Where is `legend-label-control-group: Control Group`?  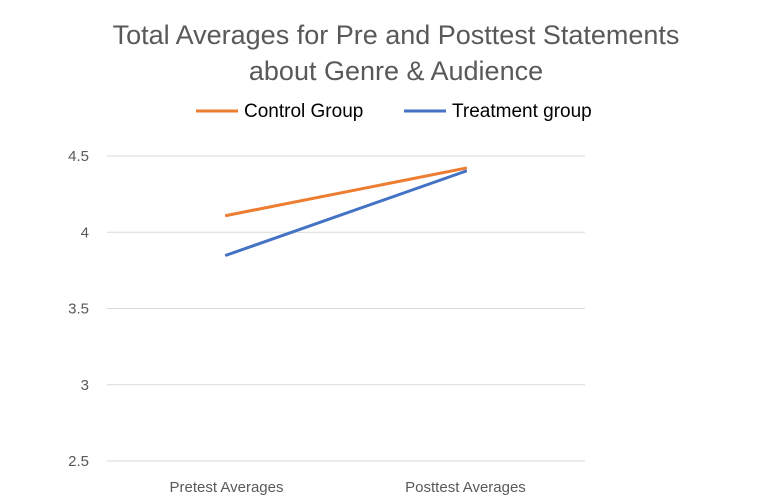 legend-label-control-group: Control Group is located at coordinates (303, 111).